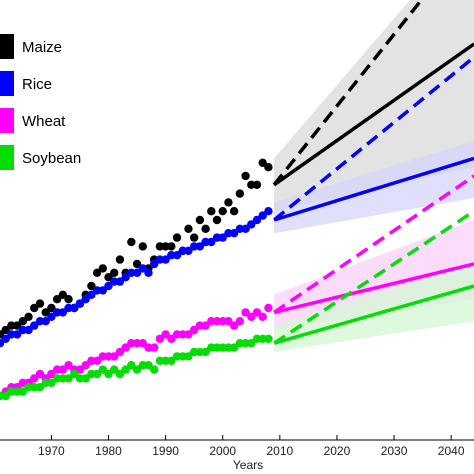 This screenshot has width=474, height=474. I want to click on x-tick-label: 1970, so click(51, 451).